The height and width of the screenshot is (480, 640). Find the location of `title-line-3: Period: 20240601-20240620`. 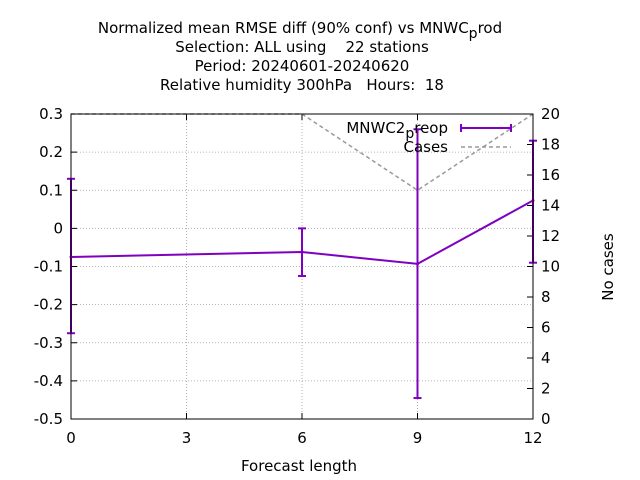

title-line-3: Period: 20240601-20240620 is located at coordinates (302, 66).